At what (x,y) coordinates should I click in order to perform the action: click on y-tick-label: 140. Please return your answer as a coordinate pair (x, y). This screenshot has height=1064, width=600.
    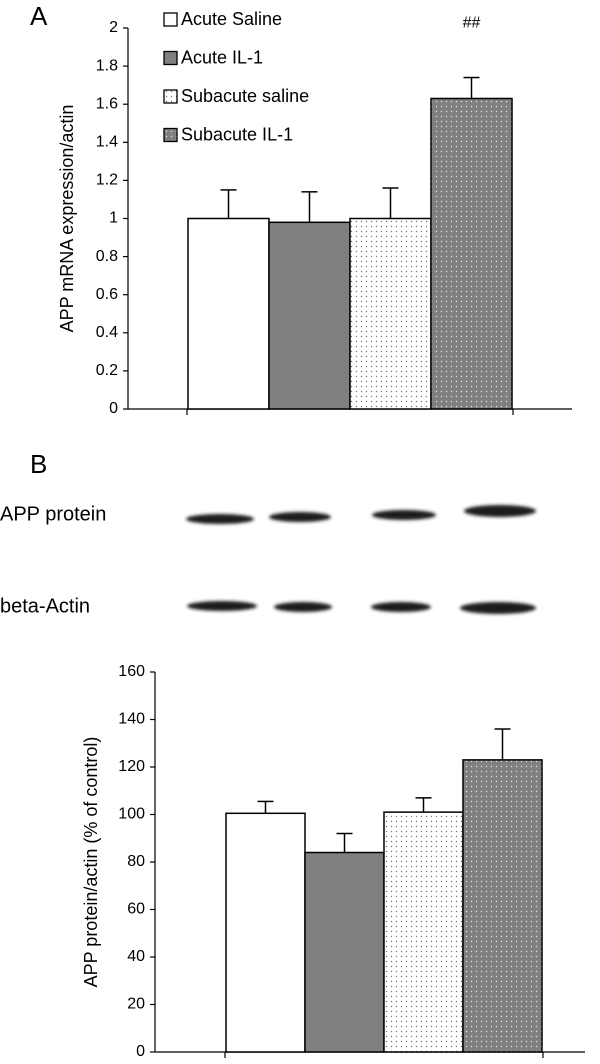
    Looking at the image, I should click on (131, 719).